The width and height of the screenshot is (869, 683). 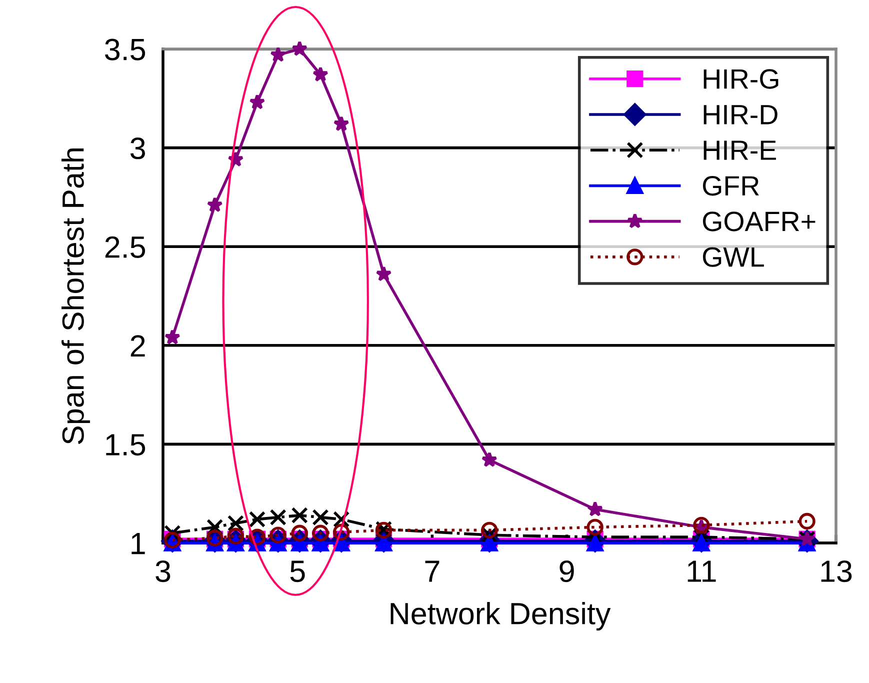 I want to click on y-tick-label: 3, so click(x=137, y=149).